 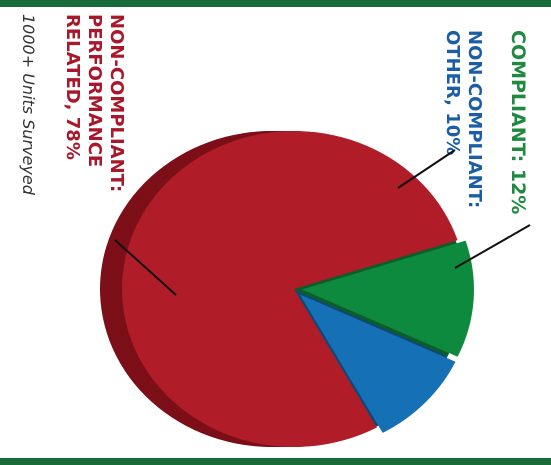 What do you see at coordinates (518, 122) in the screenshot?
I see `label-compliant: COMPLIANT: 12%` at bounding box center [518, 122].